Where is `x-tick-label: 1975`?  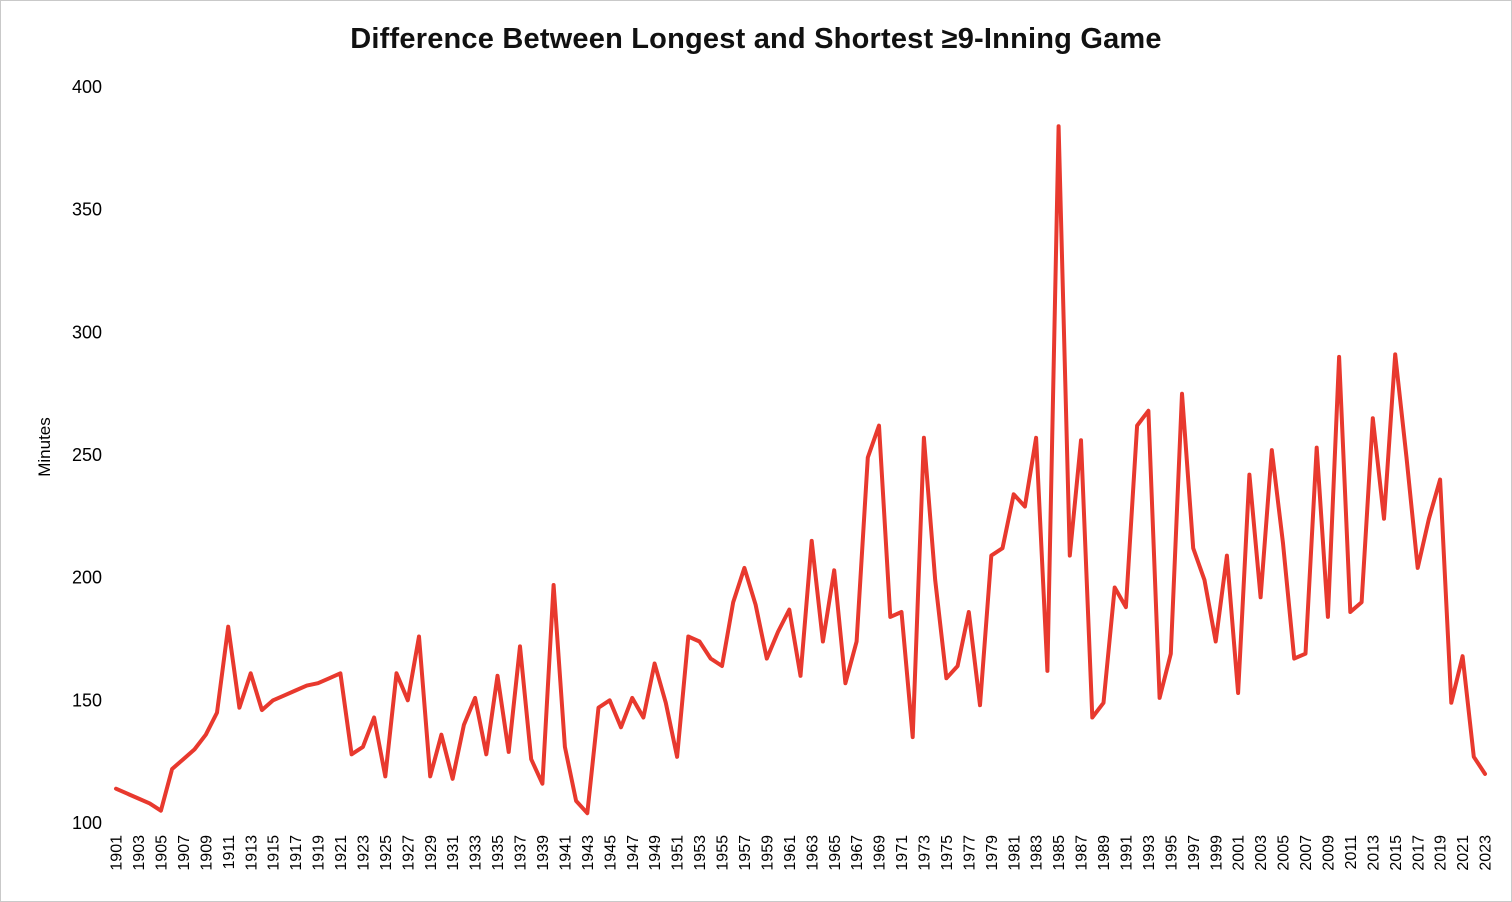
x-tick-label: 1975 is located at coordinates (947, 853).